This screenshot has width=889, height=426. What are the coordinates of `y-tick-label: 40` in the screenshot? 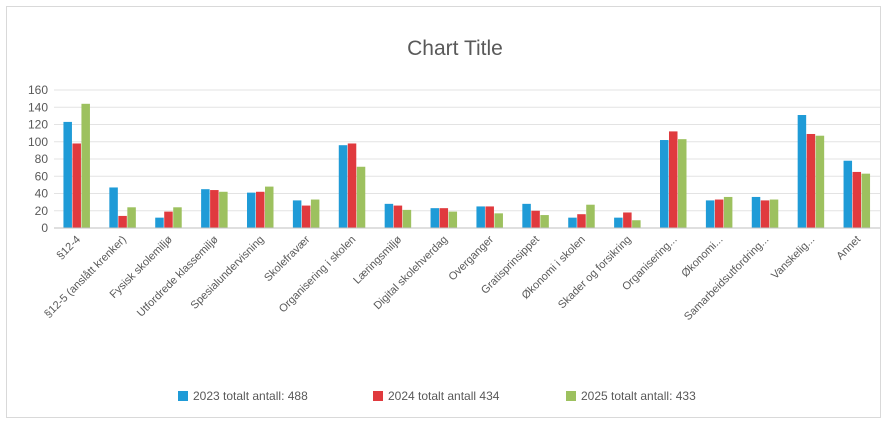 It's located at (42, 194).